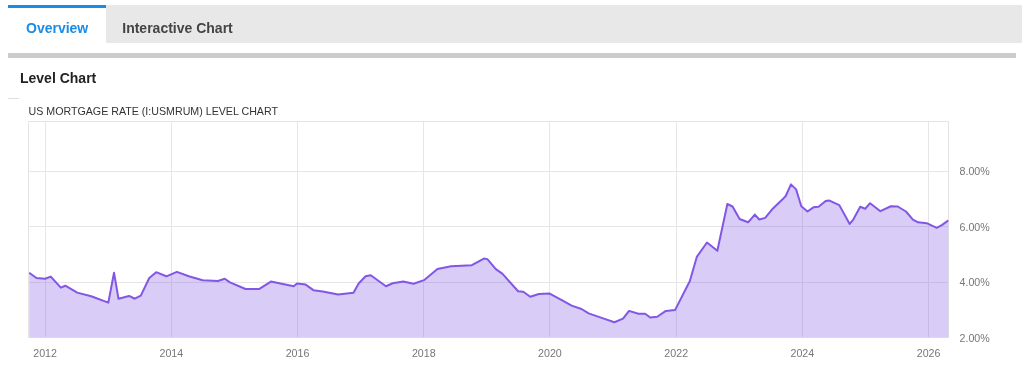 The width and height of the screenshot is (1024, 389). I want to click on y-tick-label: 2.00%, so click(975, 337).